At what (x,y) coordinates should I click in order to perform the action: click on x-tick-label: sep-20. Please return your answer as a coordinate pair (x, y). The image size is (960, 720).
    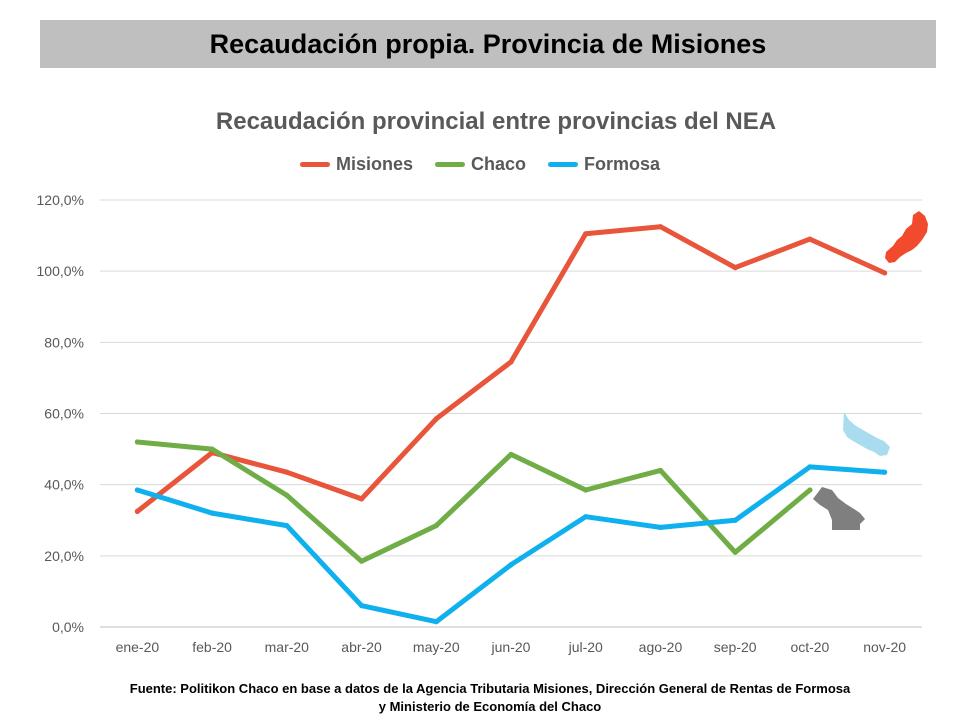
    Looking at the image, I should click on (735, 647).